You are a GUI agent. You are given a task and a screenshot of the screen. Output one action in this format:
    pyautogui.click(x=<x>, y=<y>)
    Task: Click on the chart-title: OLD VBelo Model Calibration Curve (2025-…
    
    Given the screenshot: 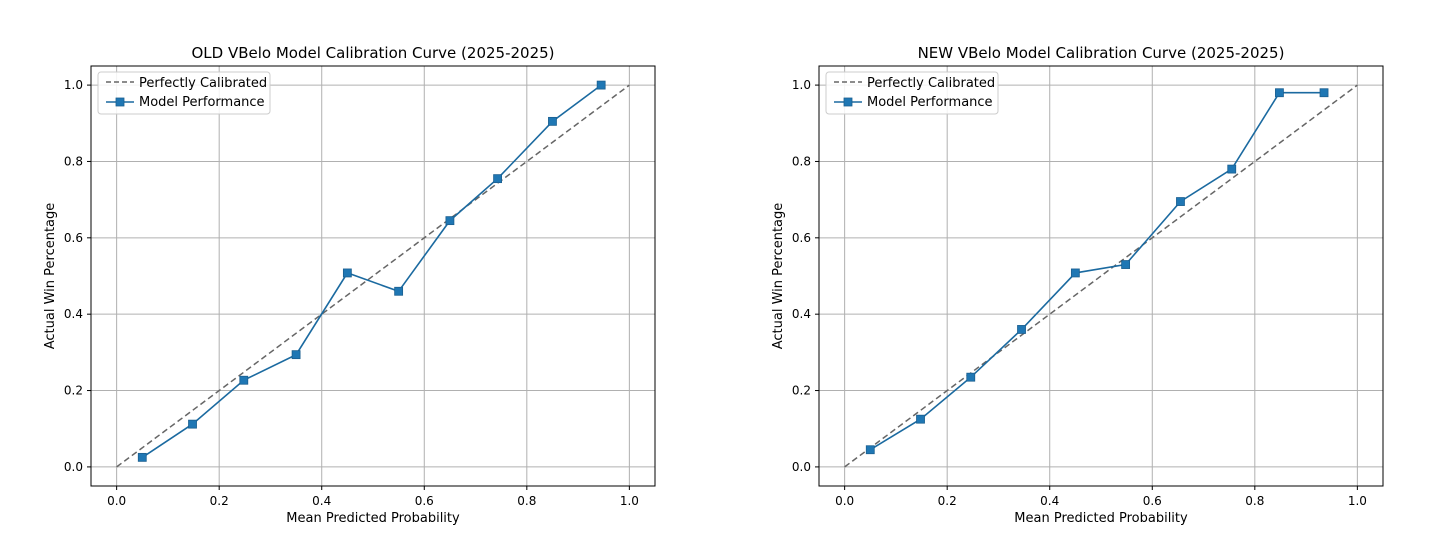 What is the action you would take?
    pyautogui.click(x=372, y=53)
    